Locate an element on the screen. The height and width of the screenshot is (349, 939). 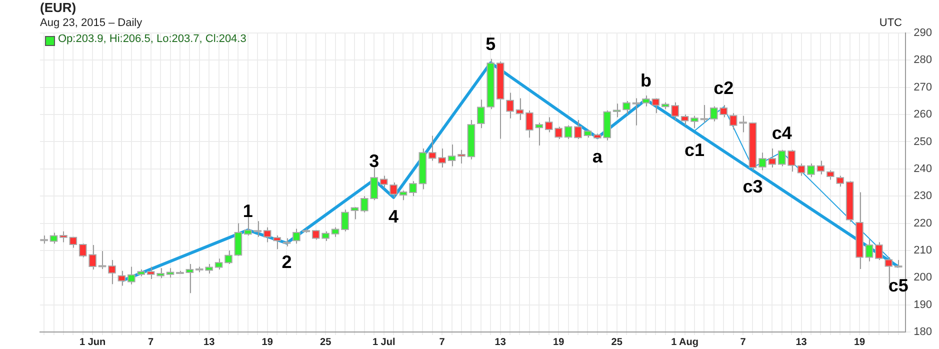
y-tick-label: 240 is located at coordinates (923, 168).